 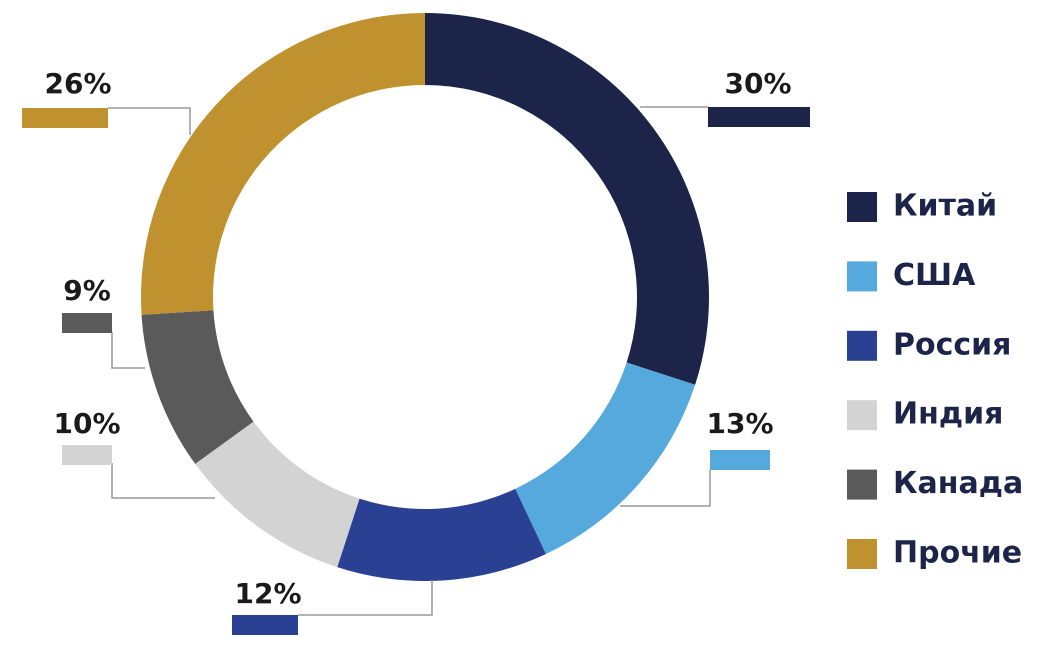 I want to click on value-label: 13%, so click(x=739, y=423).